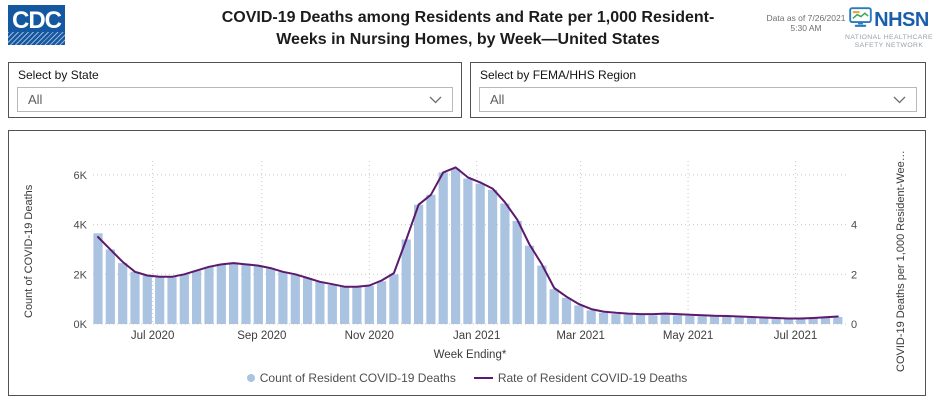  I want to click on cdc-logo-text: CDC, so click(37, 20).